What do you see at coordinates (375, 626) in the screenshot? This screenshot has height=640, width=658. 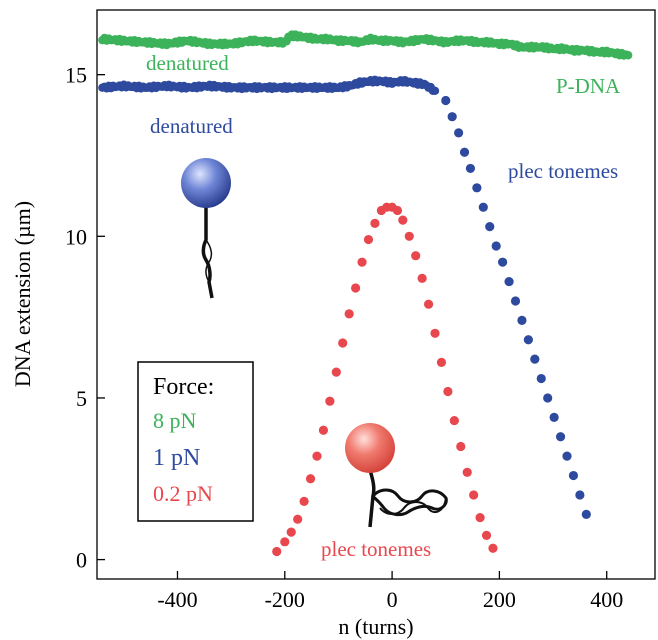 I see `x-axis-label: n (turns)` at bounding box center [375, 626].